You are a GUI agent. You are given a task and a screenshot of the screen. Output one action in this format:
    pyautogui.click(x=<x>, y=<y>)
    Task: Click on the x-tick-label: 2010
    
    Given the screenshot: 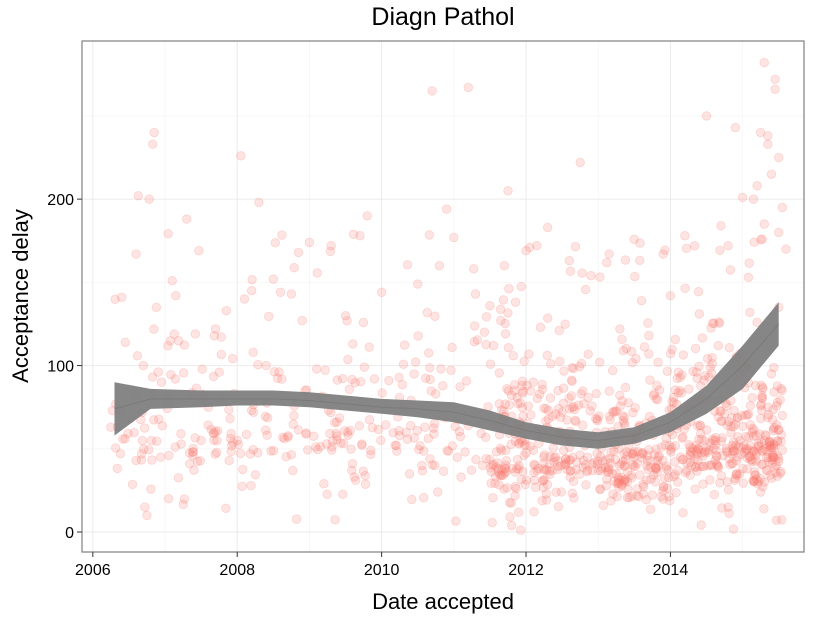 What is the action you would take?
    pyautogui.click(x=382, y=570)
    